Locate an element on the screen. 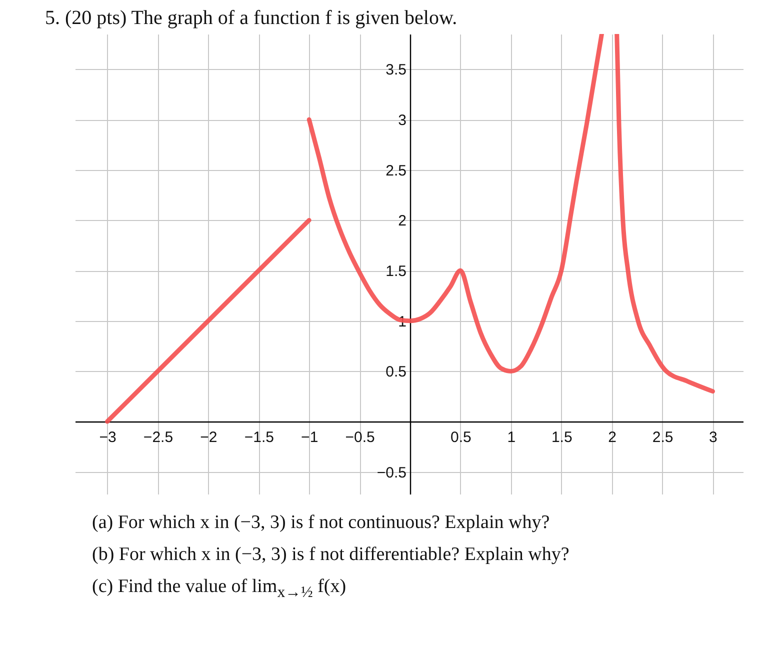  x-tick-label: −3 is located at coordinates (107, 437).